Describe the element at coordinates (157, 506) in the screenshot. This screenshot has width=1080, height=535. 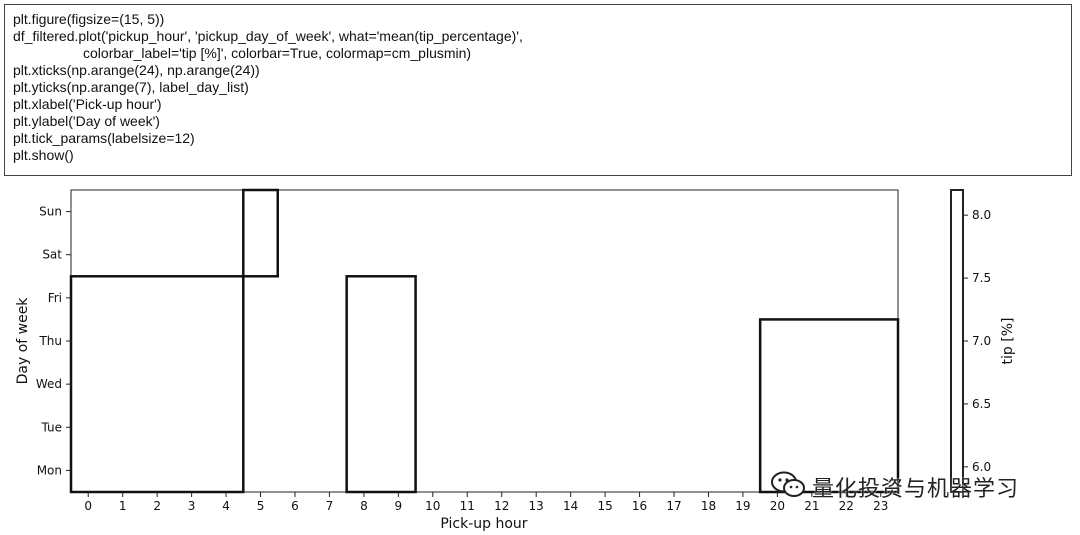
I see `x-tick-label: 2` at that location.